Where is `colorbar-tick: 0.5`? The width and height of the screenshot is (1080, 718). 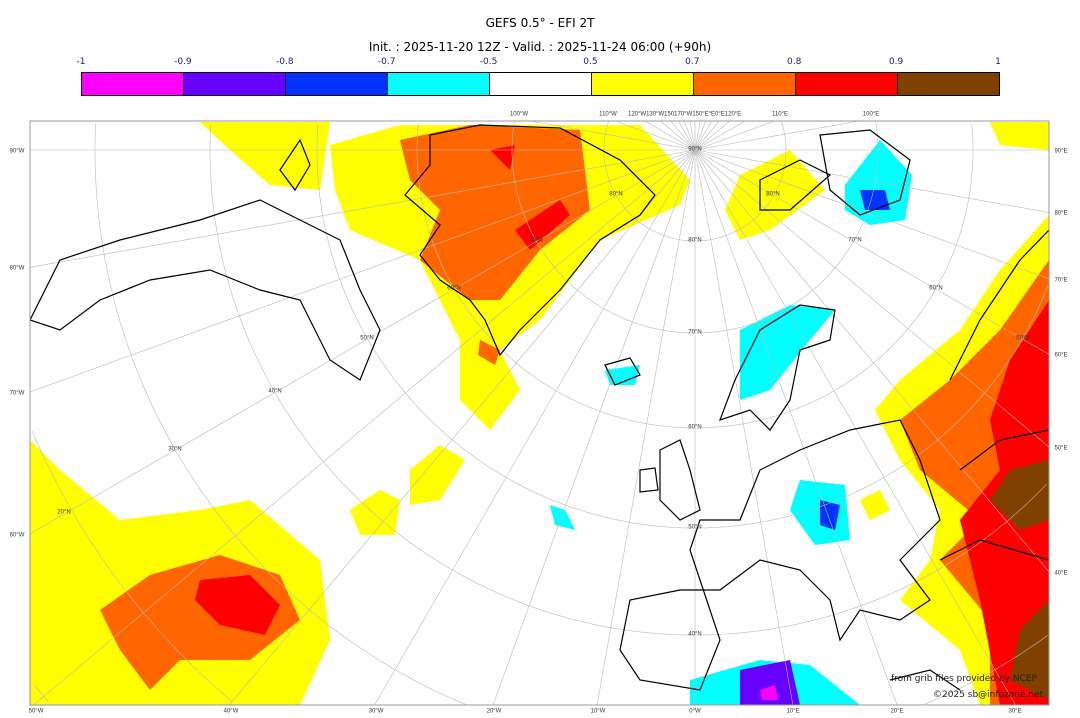
colorbar-tick: 0.5 is located at coordinates (590, 62).